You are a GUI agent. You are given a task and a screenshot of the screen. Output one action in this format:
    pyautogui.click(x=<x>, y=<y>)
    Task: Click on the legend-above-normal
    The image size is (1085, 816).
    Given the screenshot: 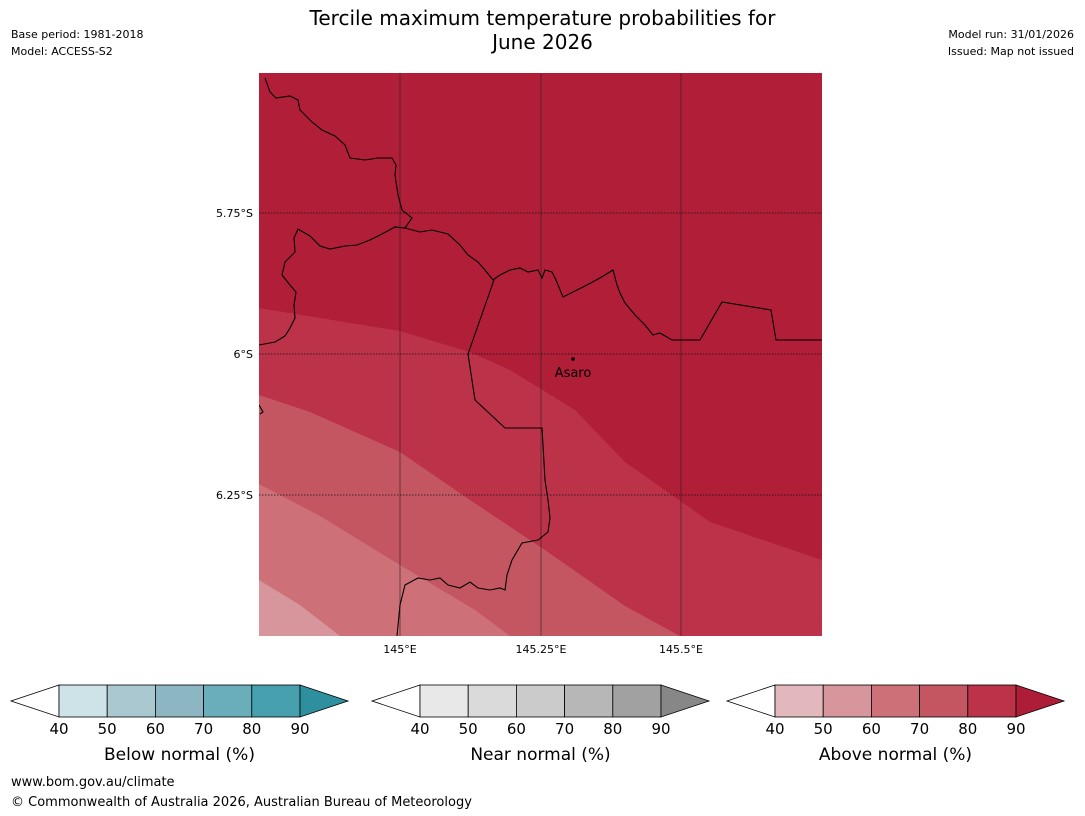 What is the action you would take?
    pyautogui.click(x=895, y=701)
    